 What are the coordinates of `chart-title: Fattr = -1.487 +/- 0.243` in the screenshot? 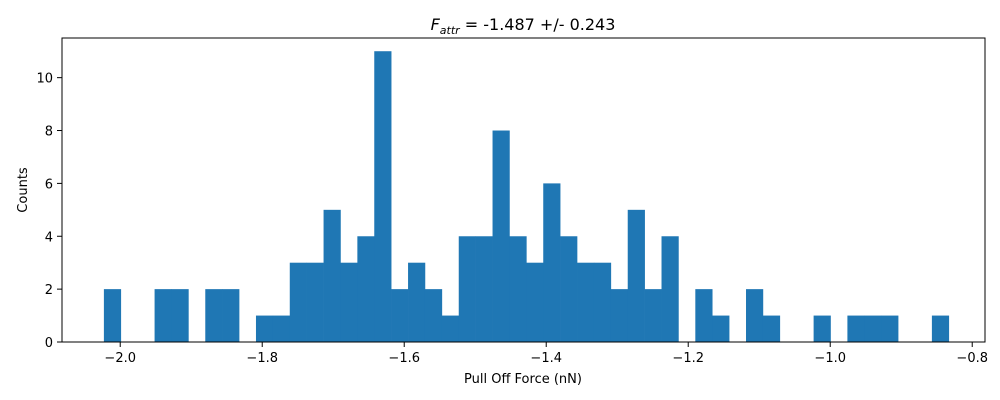 It's located at (523, 26).